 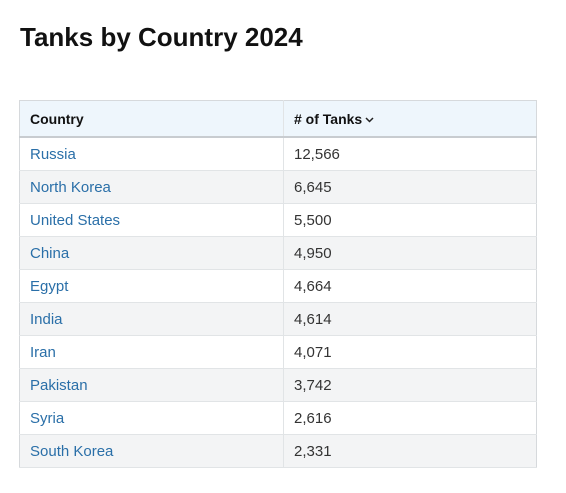 What do you see at coordinates (328, 118) in the screenshot?
I see `header-text: # of Tanks` at bounding box center [328, 118].